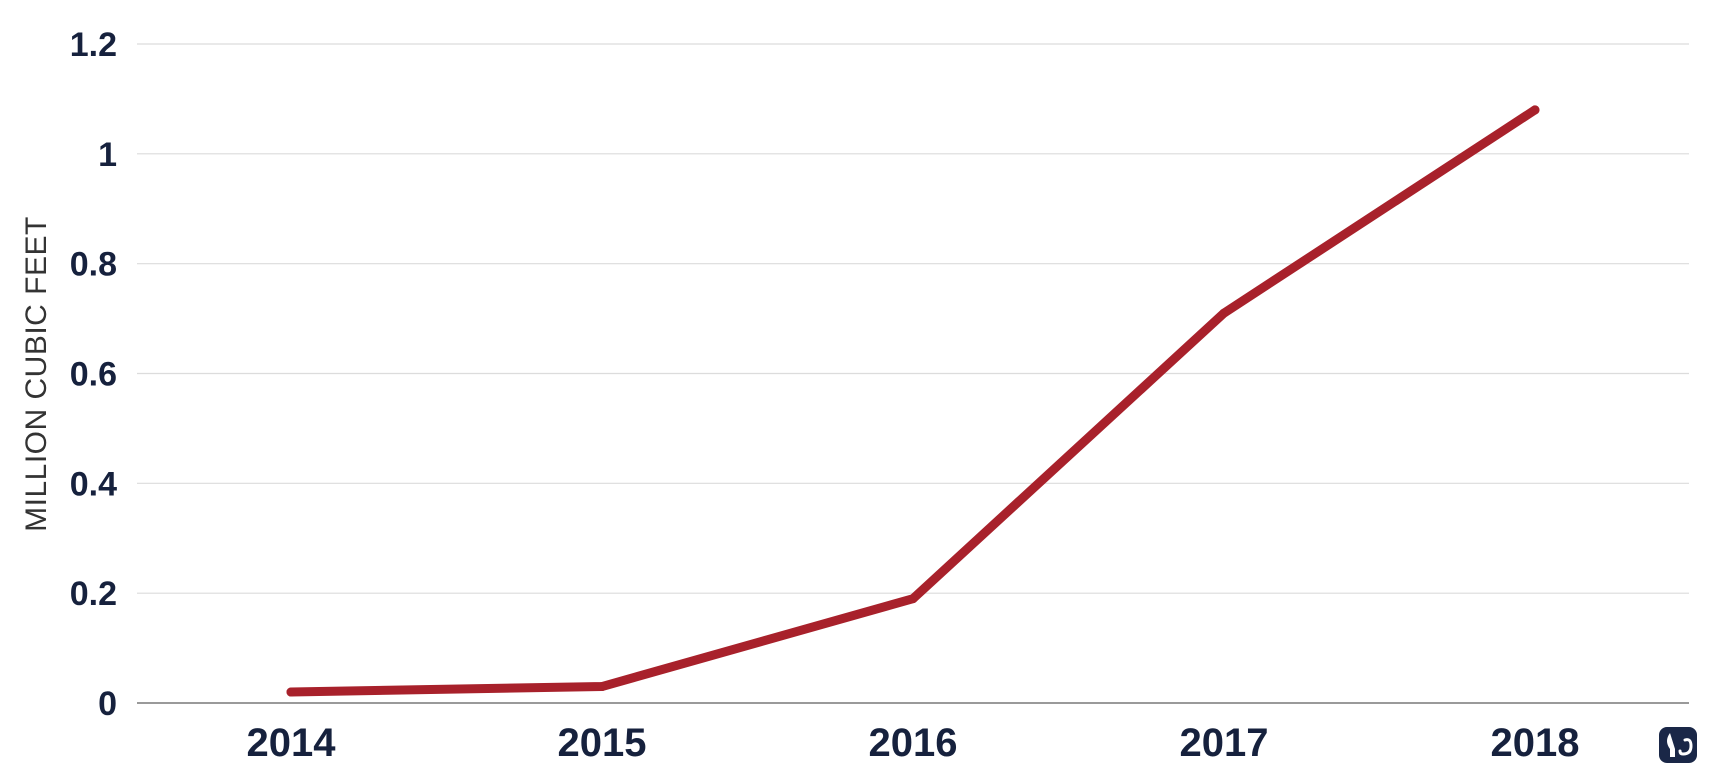 The width and height of the screenshot is (1709, 774). What do you see at coordinates (1535, 743) in the screenshot?
I see `x-tick-label: 2018` at bounding box center [1535, 743].